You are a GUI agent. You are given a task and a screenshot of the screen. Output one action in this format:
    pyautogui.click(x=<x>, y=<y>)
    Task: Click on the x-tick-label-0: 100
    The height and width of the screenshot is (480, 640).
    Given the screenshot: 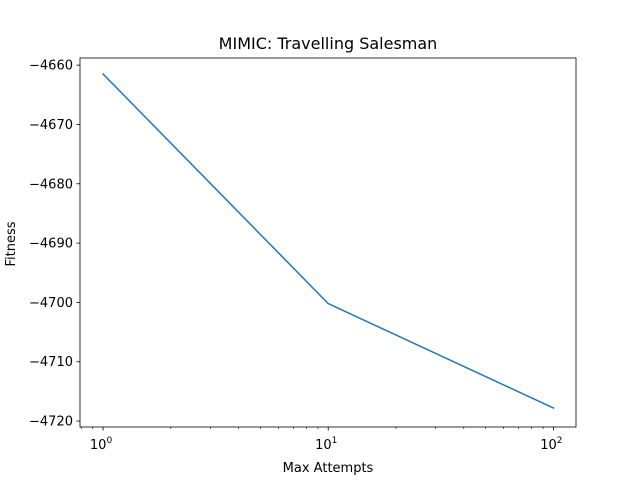 What is the action you would take?
    pyautogui.click(x=101, y=444)
    